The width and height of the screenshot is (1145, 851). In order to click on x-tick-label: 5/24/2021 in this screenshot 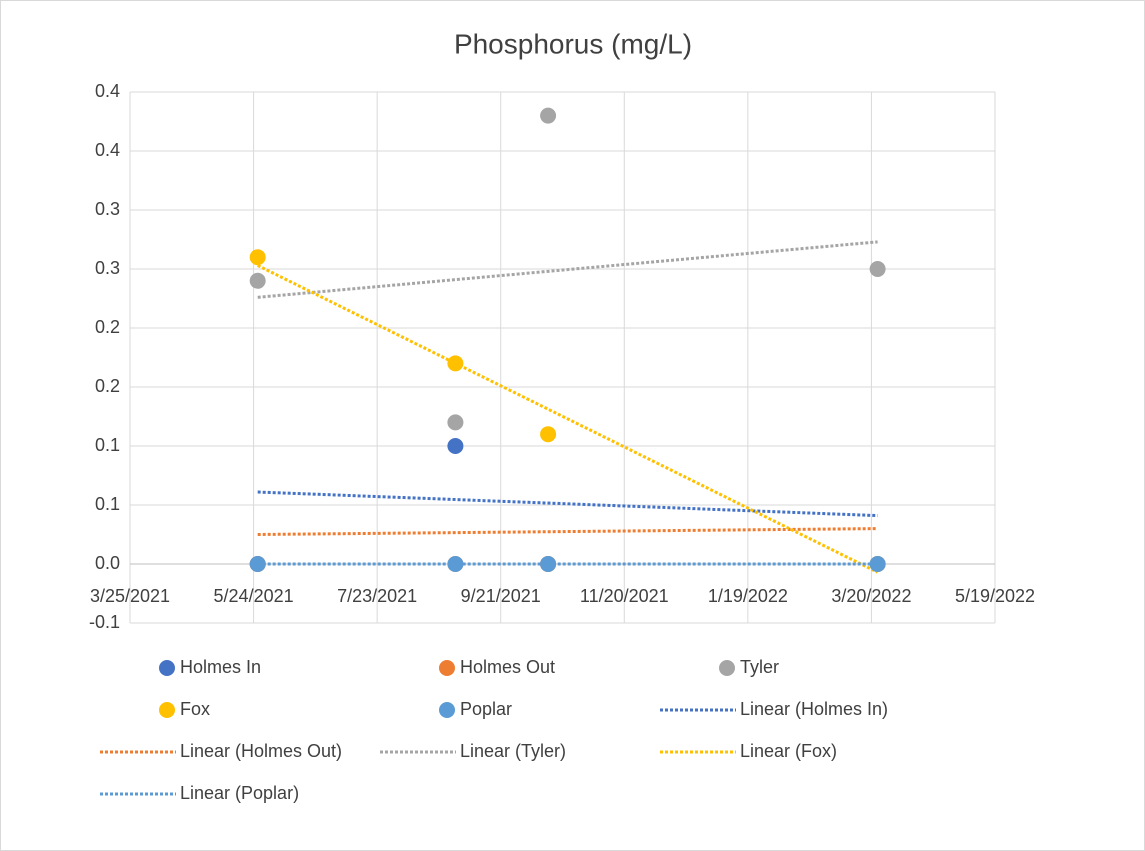, I will do `click(254, 596)`.